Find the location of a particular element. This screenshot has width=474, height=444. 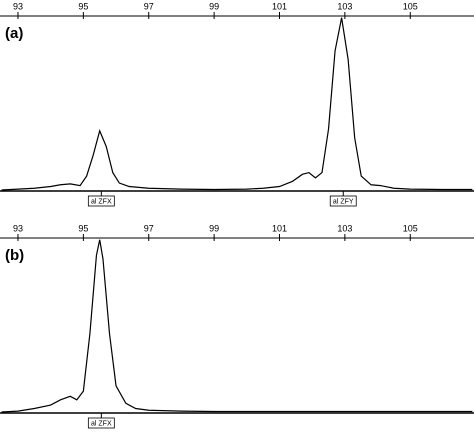

panel-label: (b) is located at coordinates (14, 255).